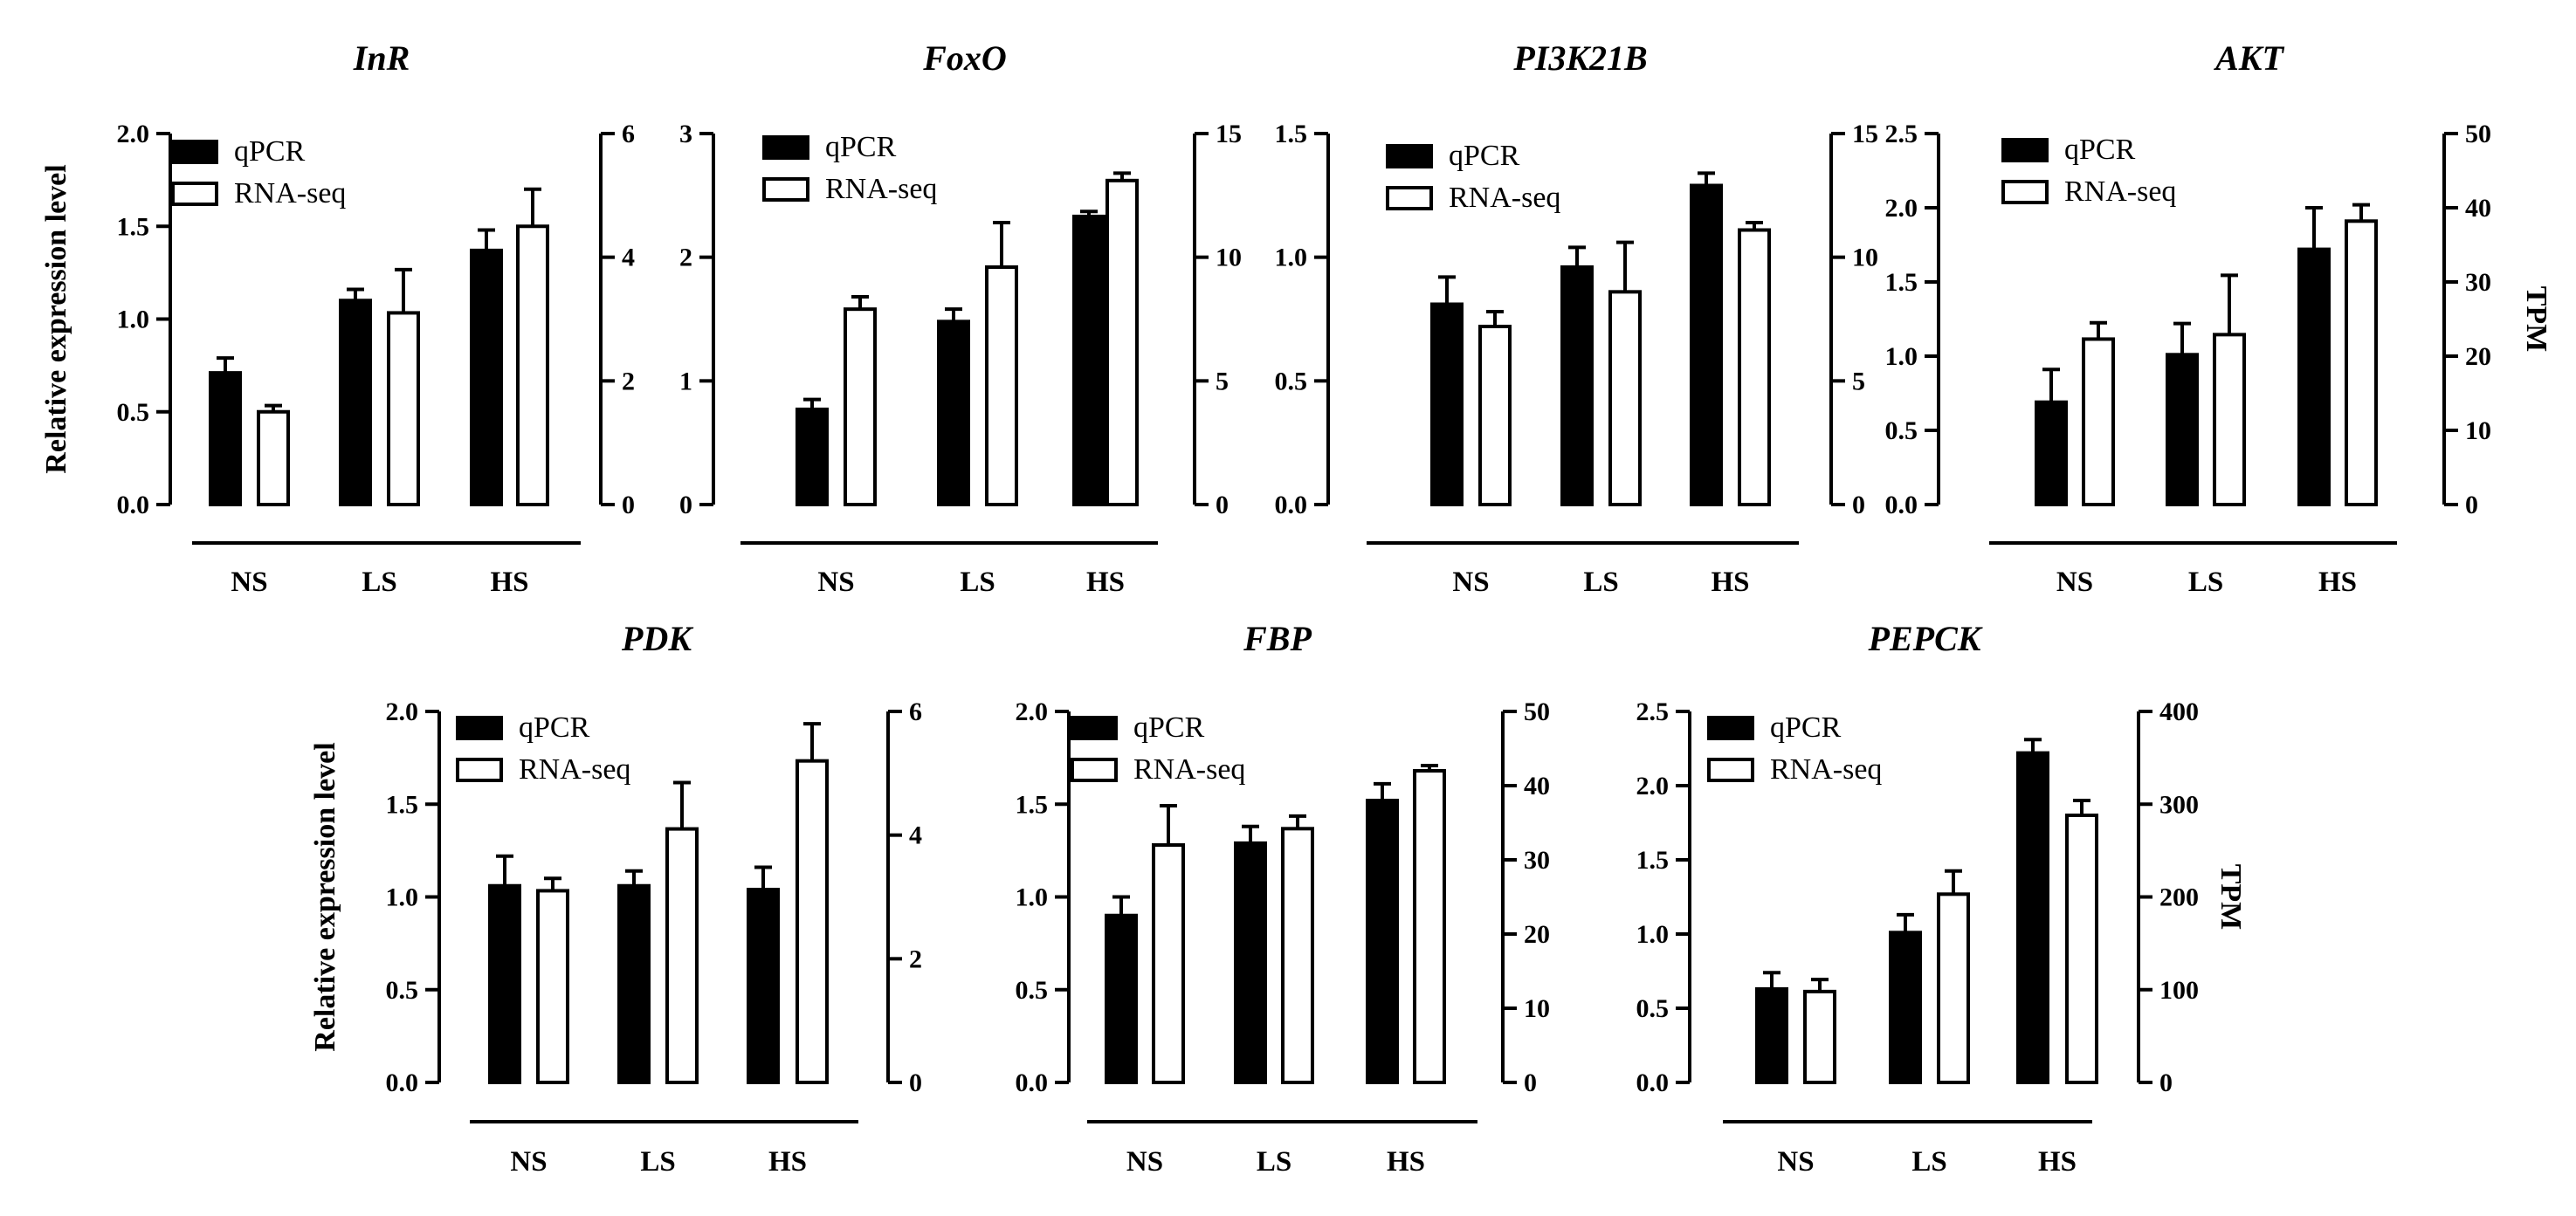 This screenshot has height=1216, width=2576. I want to click on right-axis-tick-label: 4, so click(628, 258).